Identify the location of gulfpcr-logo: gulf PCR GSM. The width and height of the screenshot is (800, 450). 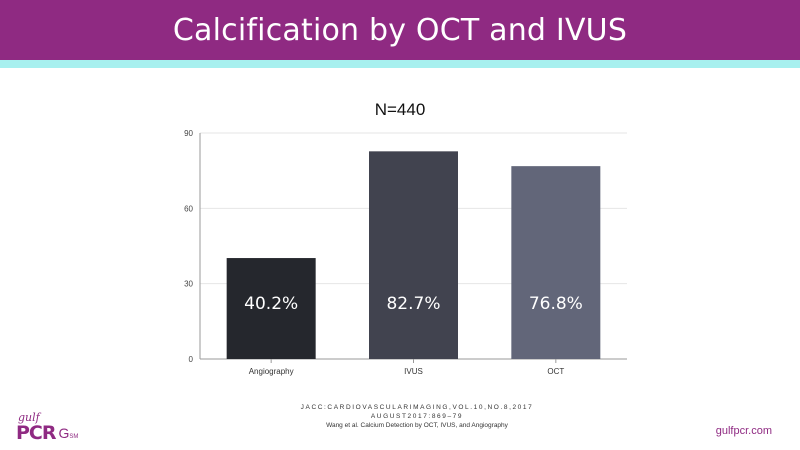
(47, 428).